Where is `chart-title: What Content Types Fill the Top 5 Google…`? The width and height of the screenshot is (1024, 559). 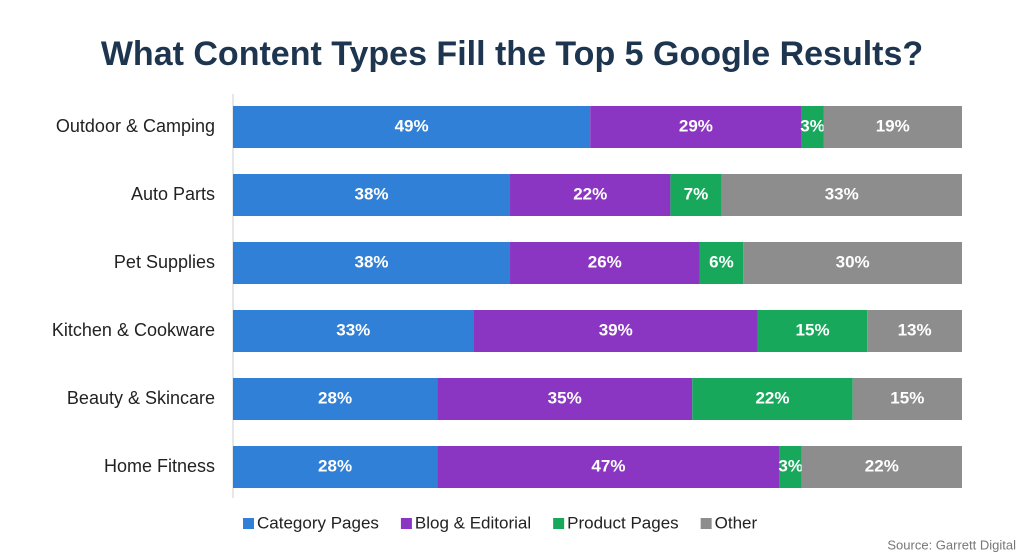 chart-title: What Content Types Fill the Top 5 Google… is located at coordinates (512, 54).